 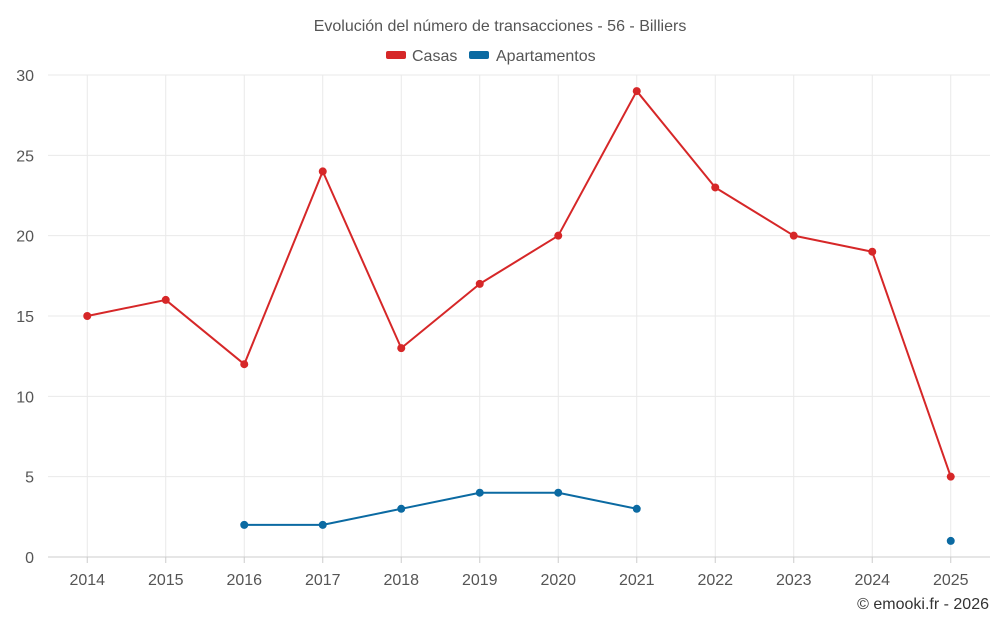 I want to click on series-apartamentos, so click(x=597, y=516).